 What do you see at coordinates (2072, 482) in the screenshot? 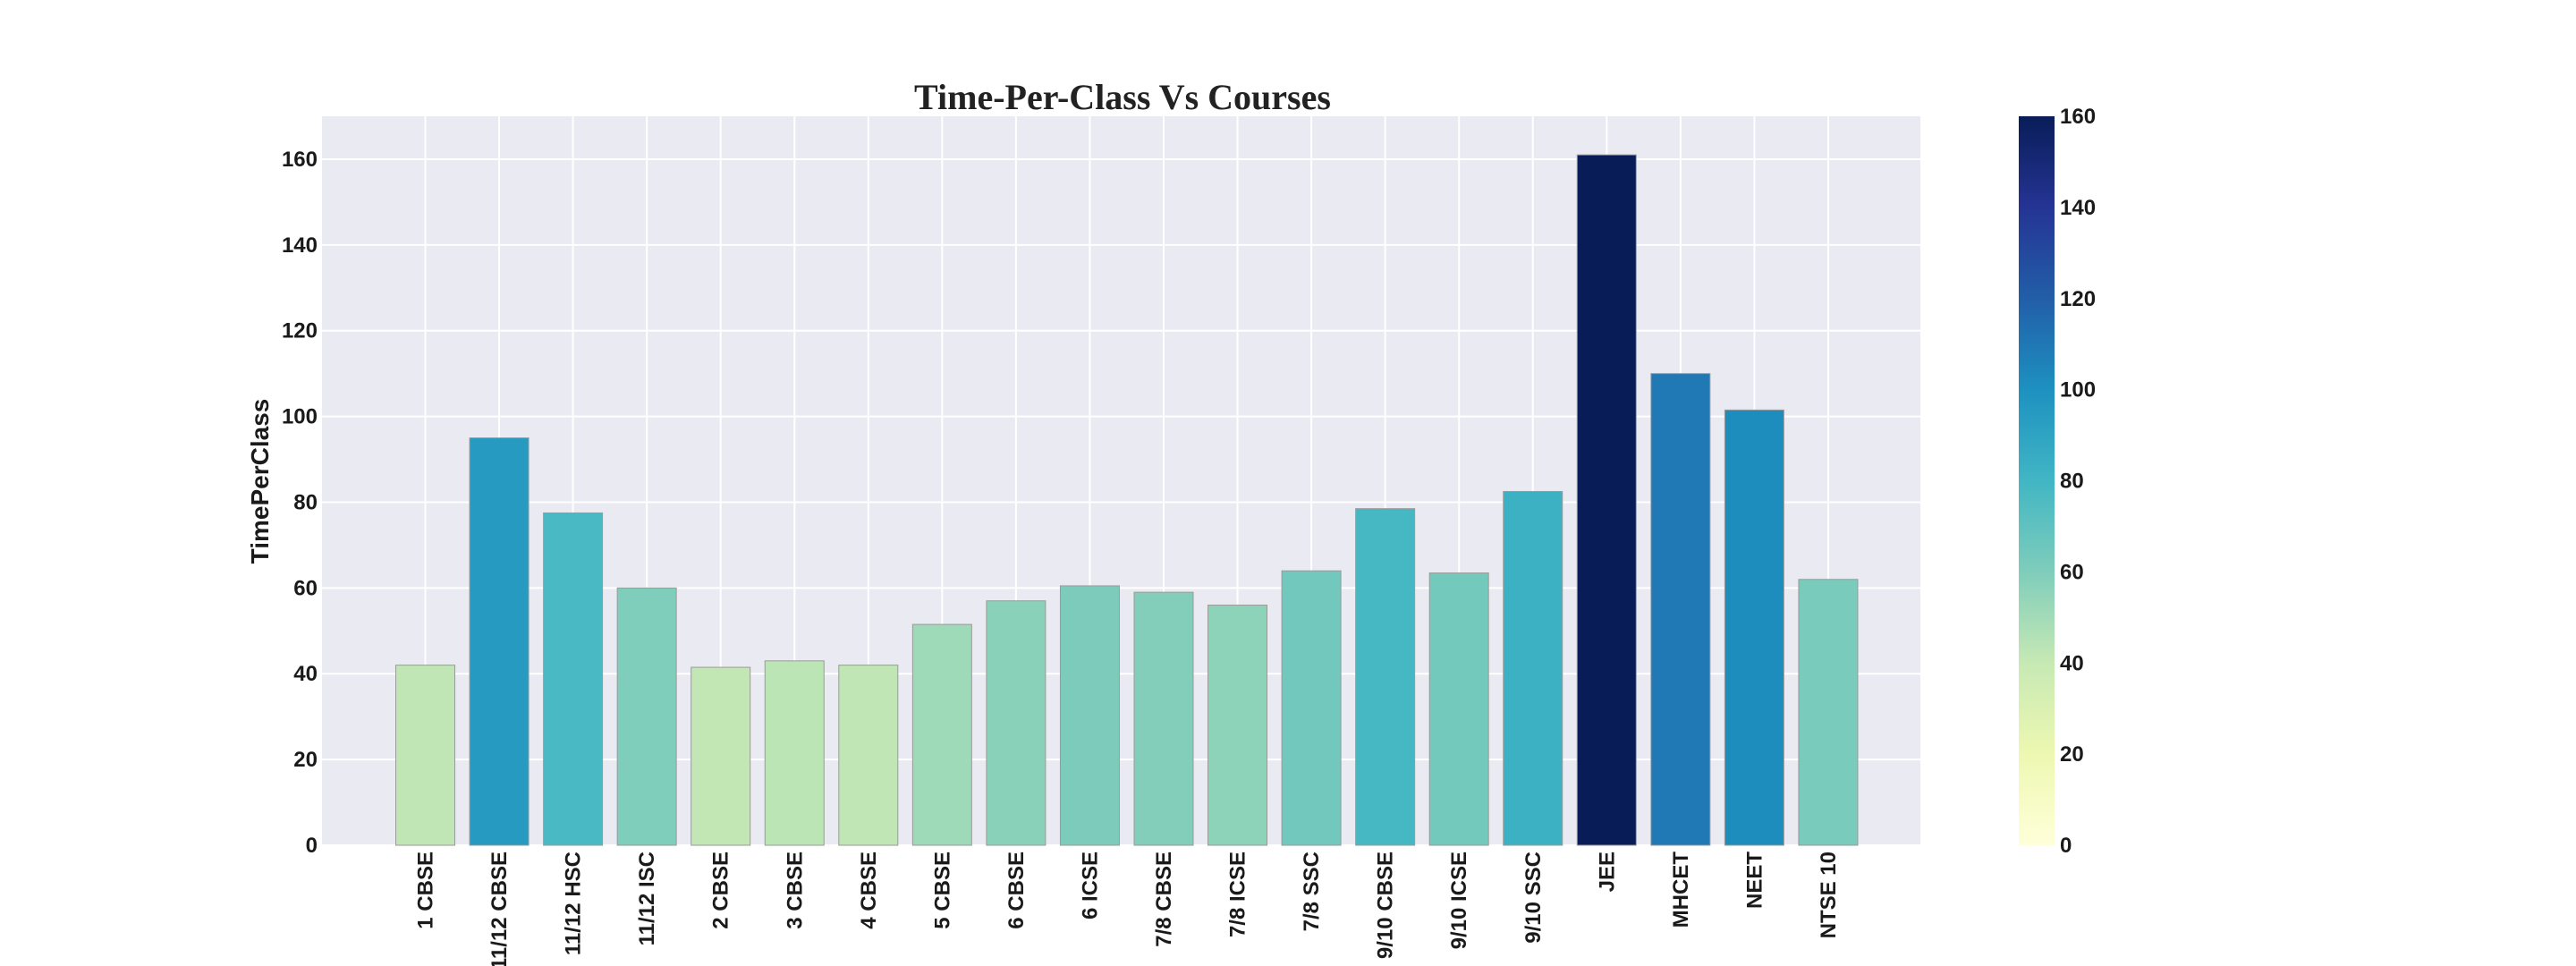
I see `colorbar-tick-label: 80` at bounding box center [2072, 482].